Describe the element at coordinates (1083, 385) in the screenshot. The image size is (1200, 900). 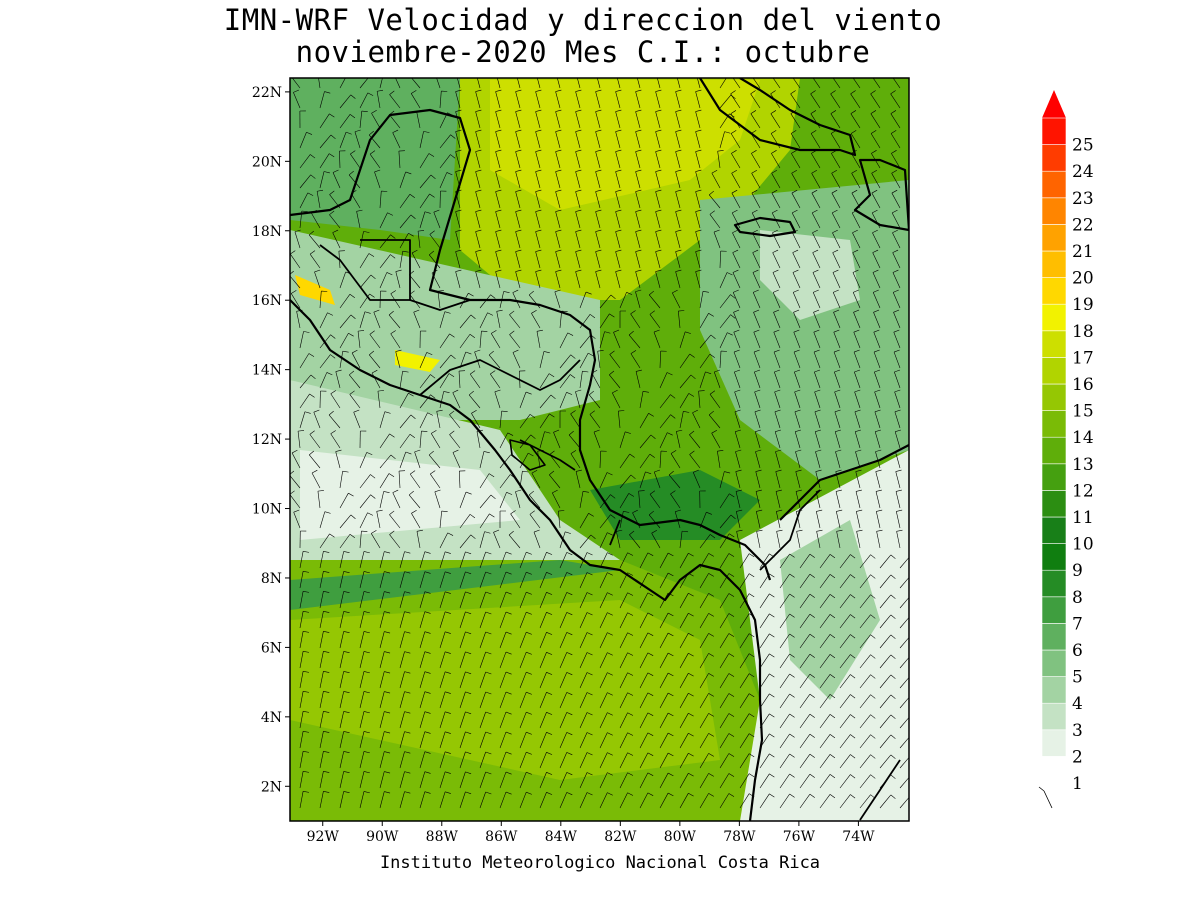
I see `colorbar-label: 16` at that location.